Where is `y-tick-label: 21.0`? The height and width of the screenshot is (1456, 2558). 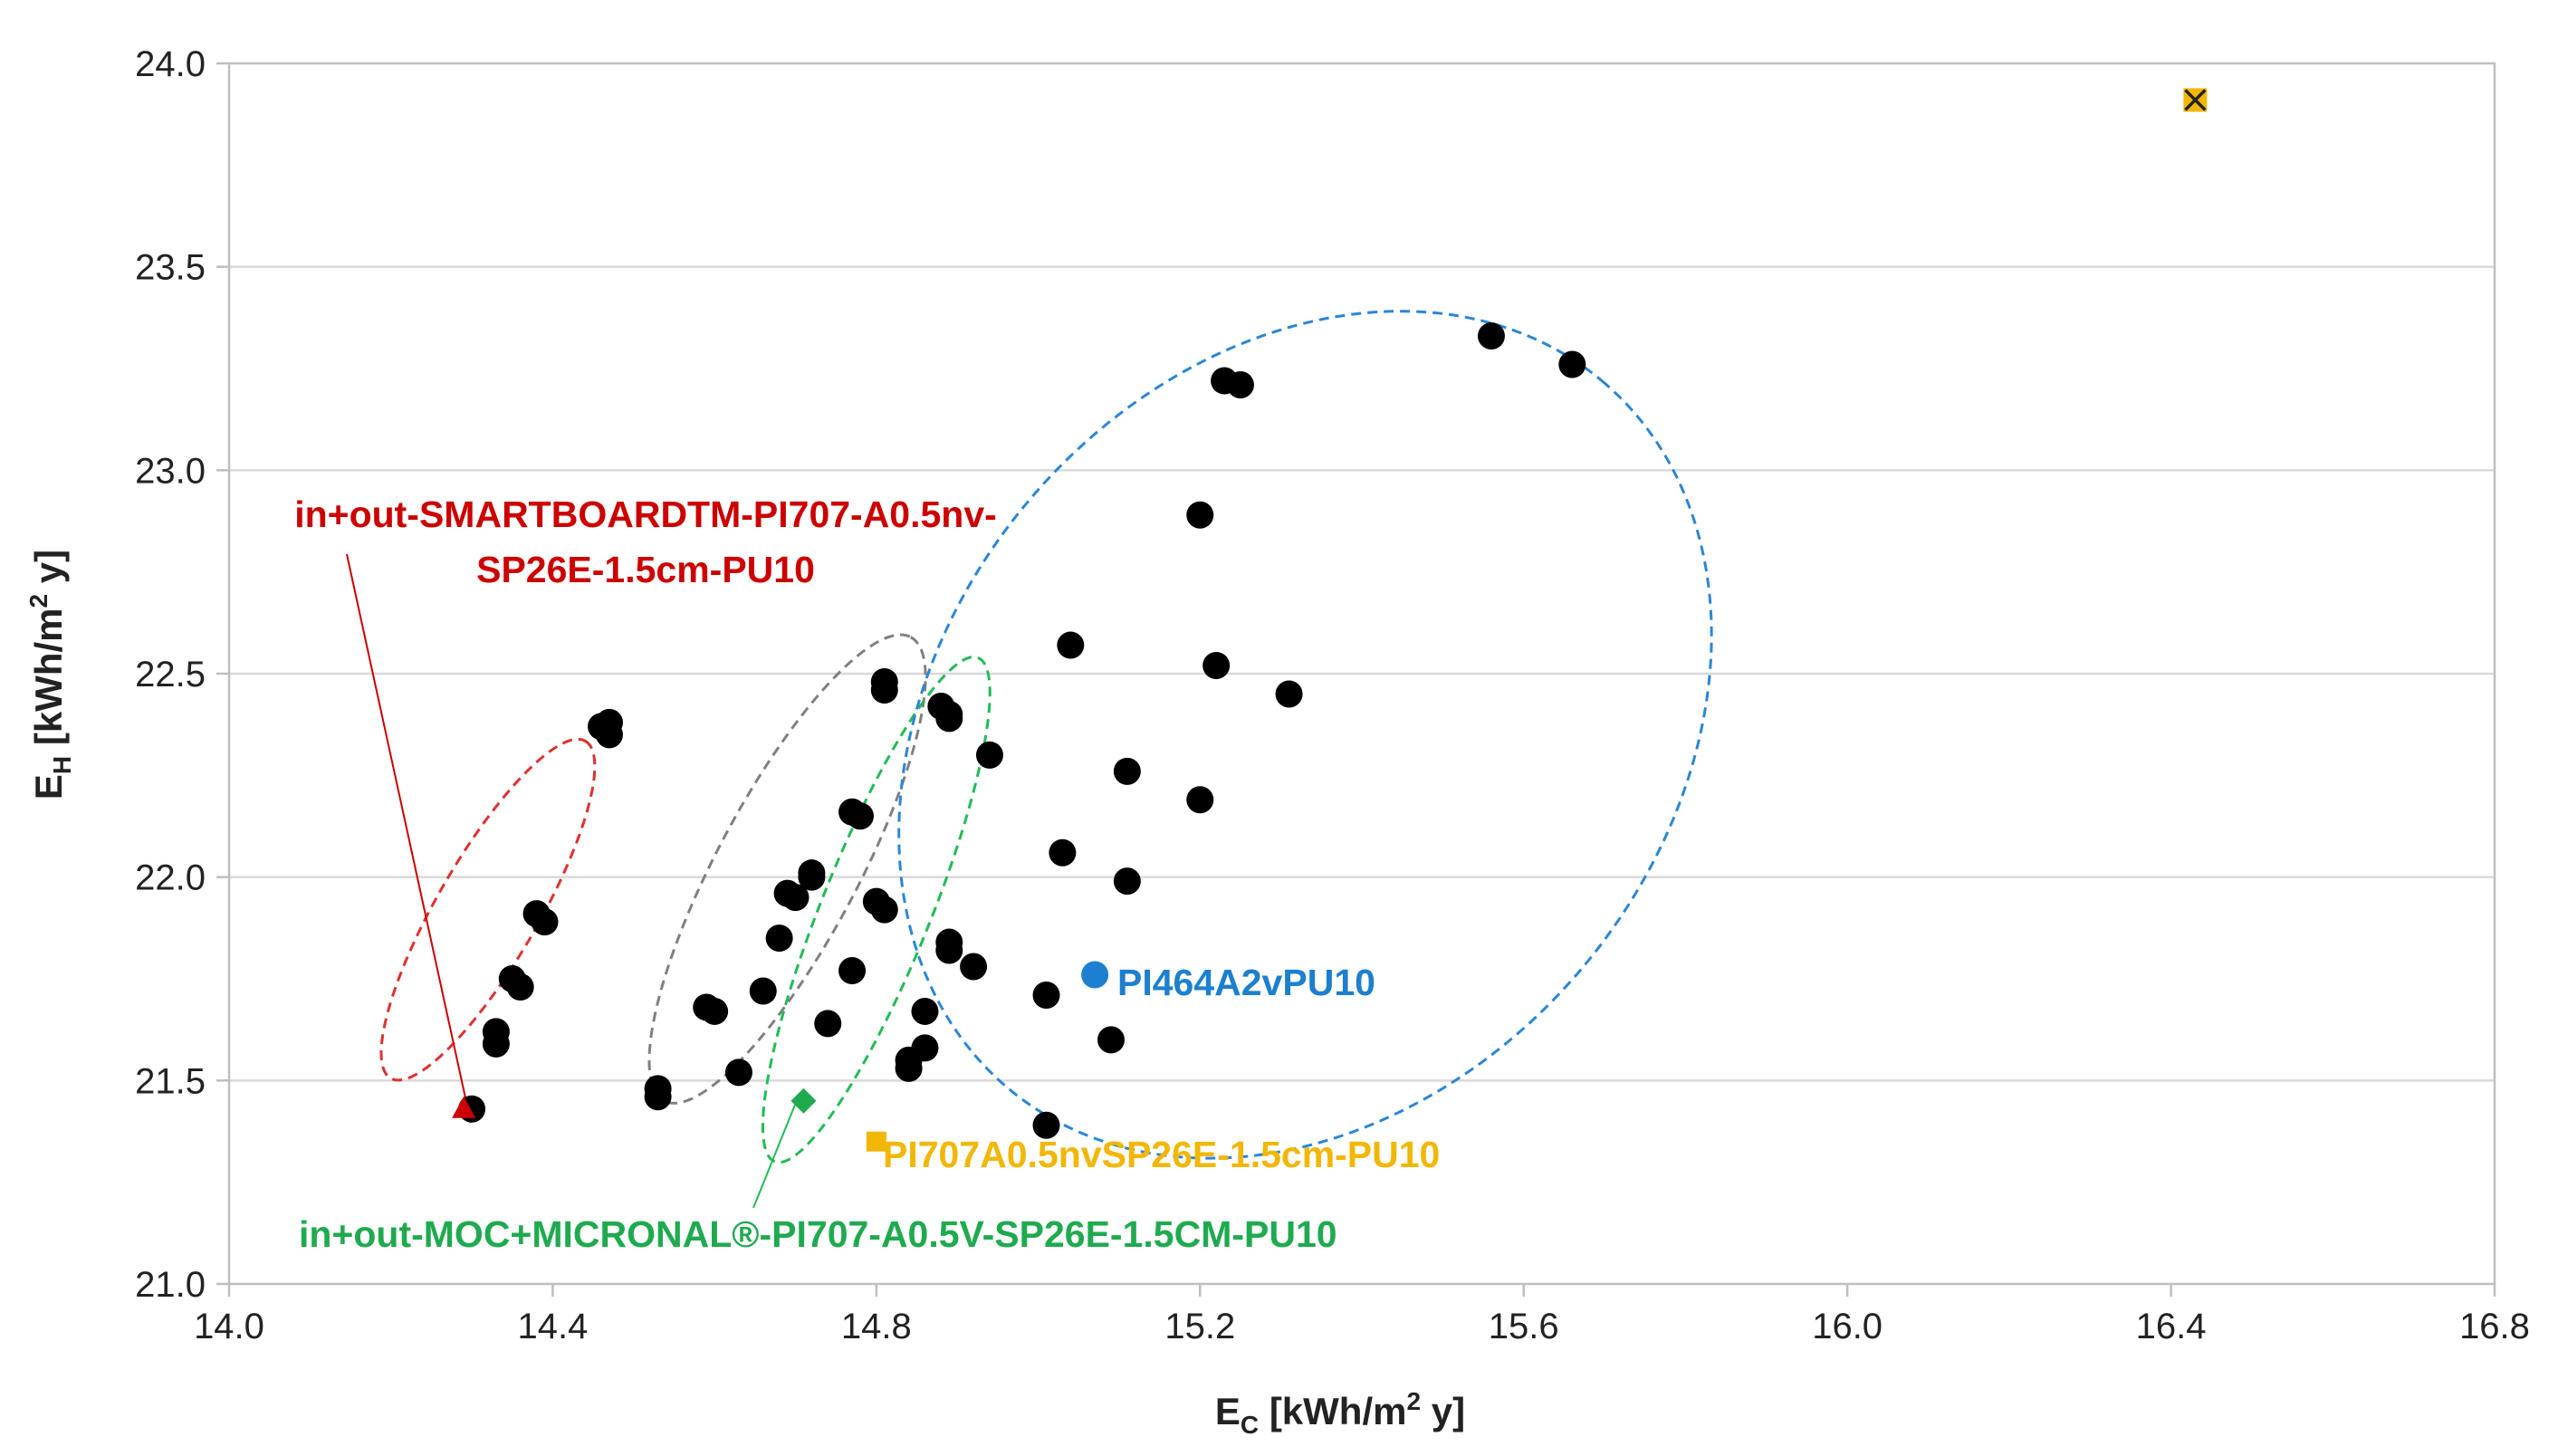 y-tick-label: 21.0 is located at coordinates (170, 1285).